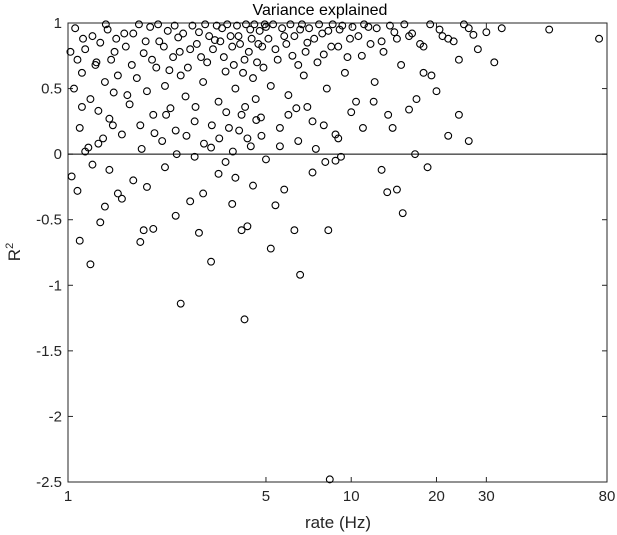 The height and width of the screenshot is (535, 617). What do you see at coordinates (351, 496) in the screenshot?
I see `x-tick-label: 10` at bounding box center [351, 496].